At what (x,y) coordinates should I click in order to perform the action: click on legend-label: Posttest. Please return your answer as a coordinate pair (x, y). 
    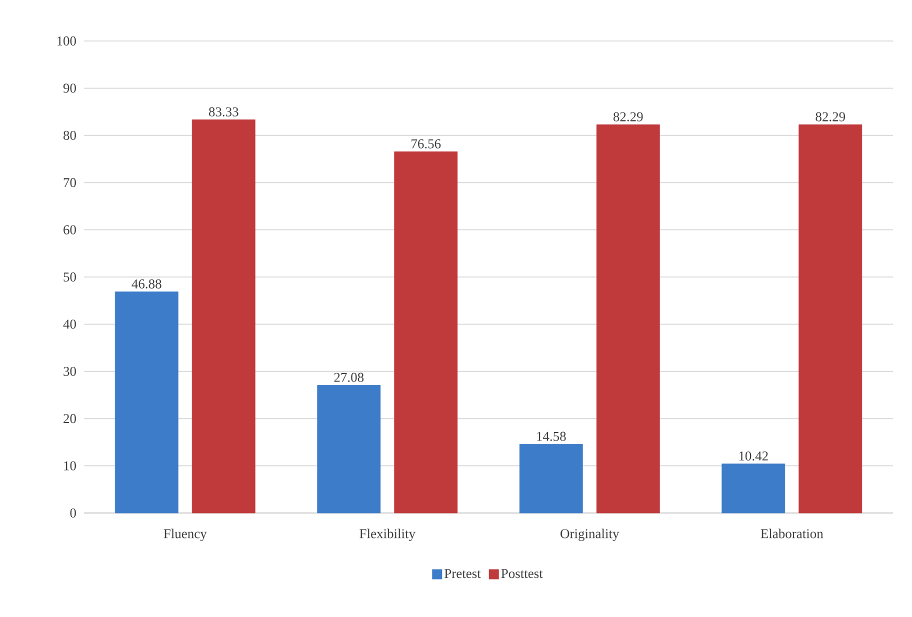
    Looking at the image, I should click on (522, 573).